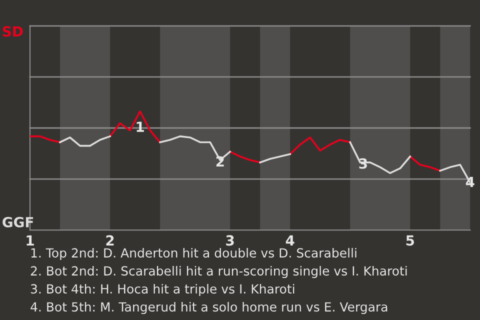 This screenshot has width=480, height=320. What do you see at coordinates (162, 290) in the screenshot?
I see `text: 3. Bot 4th: H. Hoca hit a triple vs I. Kharoti` at bounding box center [162, 290].